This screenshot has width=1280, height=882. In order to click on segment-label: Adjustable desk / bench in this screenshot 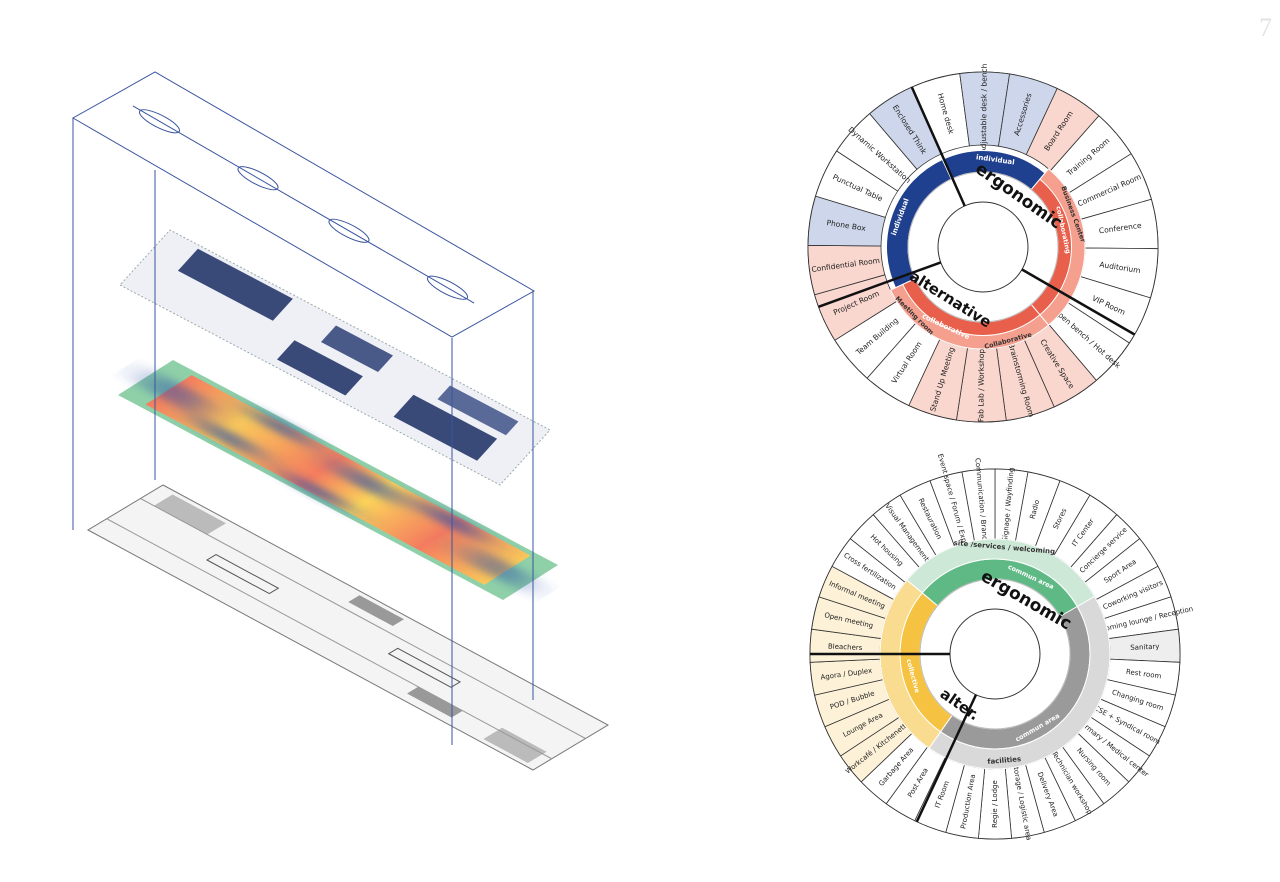, I will do `click(984, 108)`.